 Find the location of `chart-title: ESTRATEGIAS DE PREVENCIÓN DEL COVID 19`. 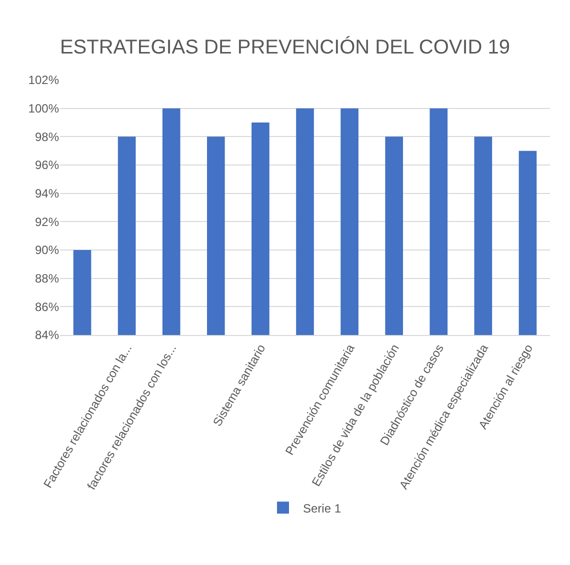

chart-title: ESTRATEGIAS DE PREVENCIÓN DEL COVID 19 is located at coordinates (285, 47).